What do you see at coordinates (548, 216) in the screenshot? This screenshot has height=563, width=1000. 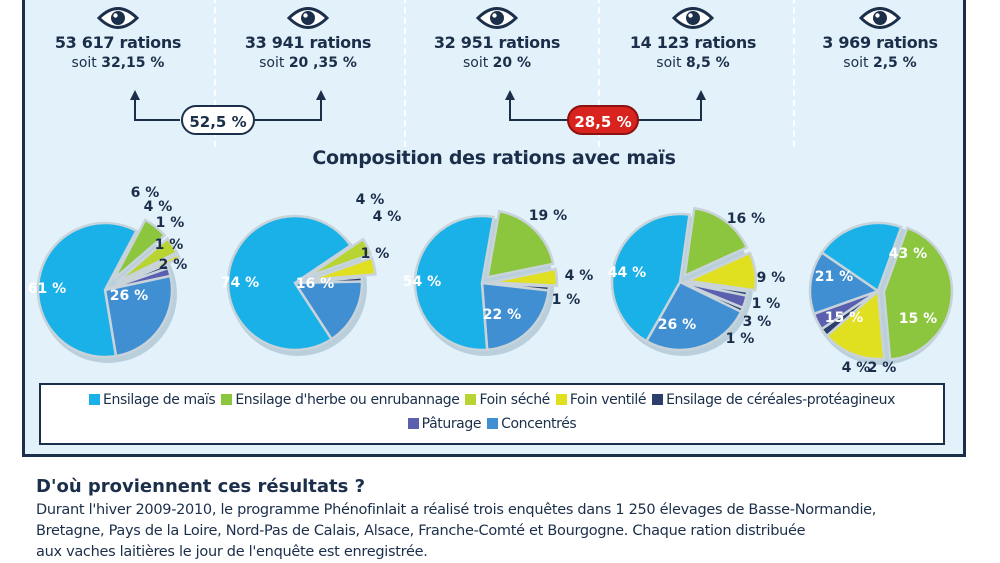 I see `pie-slice-label: 19 %` at bounding box center [548, 216].